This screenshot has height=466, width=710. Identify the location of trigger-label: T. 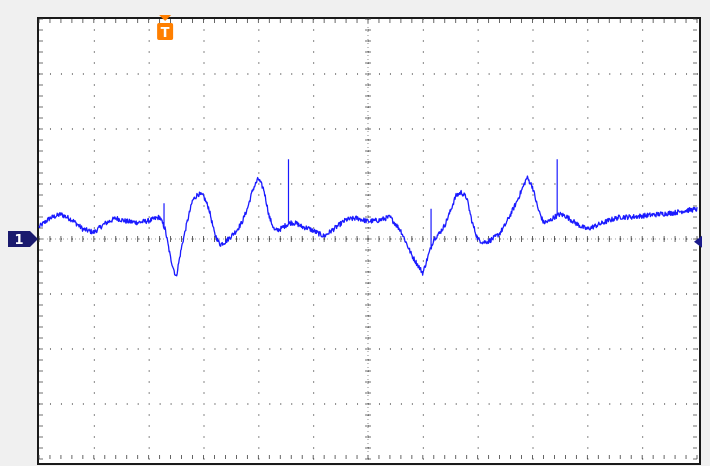
(165, 33).